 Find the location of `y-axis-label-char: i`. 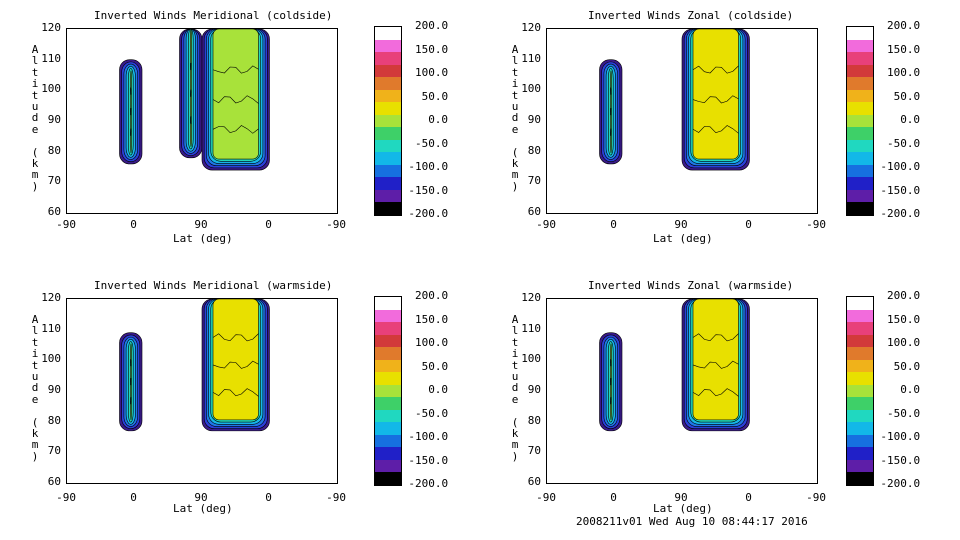

y-axis-label-char: i is located at coordinates (515, 354).